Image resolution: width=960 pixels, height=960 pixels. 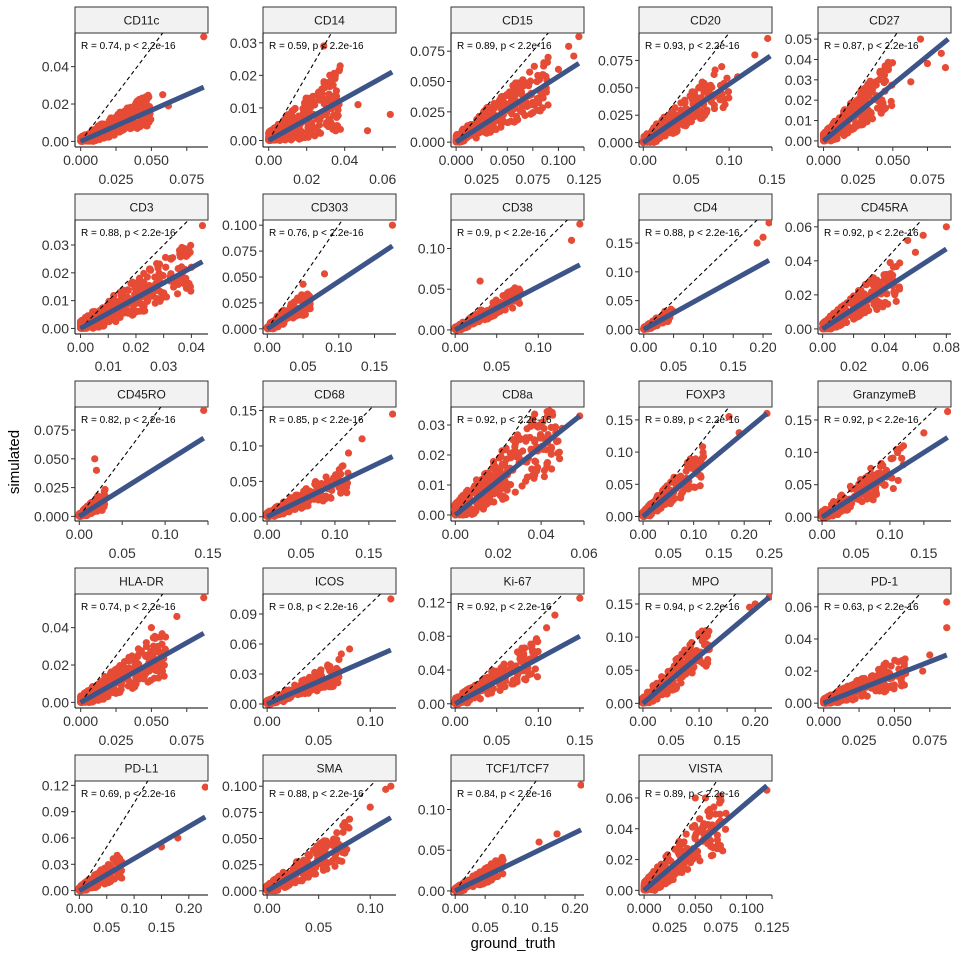 I want to click on x-tick-label: 0.025, so click(x=116, y=179).